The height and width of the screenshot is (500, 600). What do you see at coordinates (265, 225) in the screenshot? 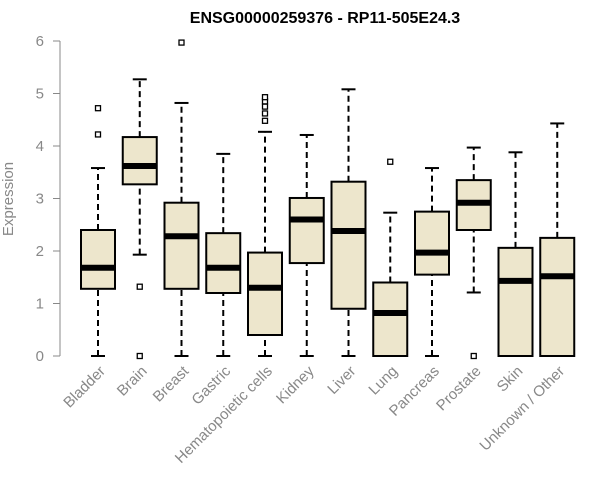
I see `box-hematopoietic-cells` at bounding box center [265, 225].